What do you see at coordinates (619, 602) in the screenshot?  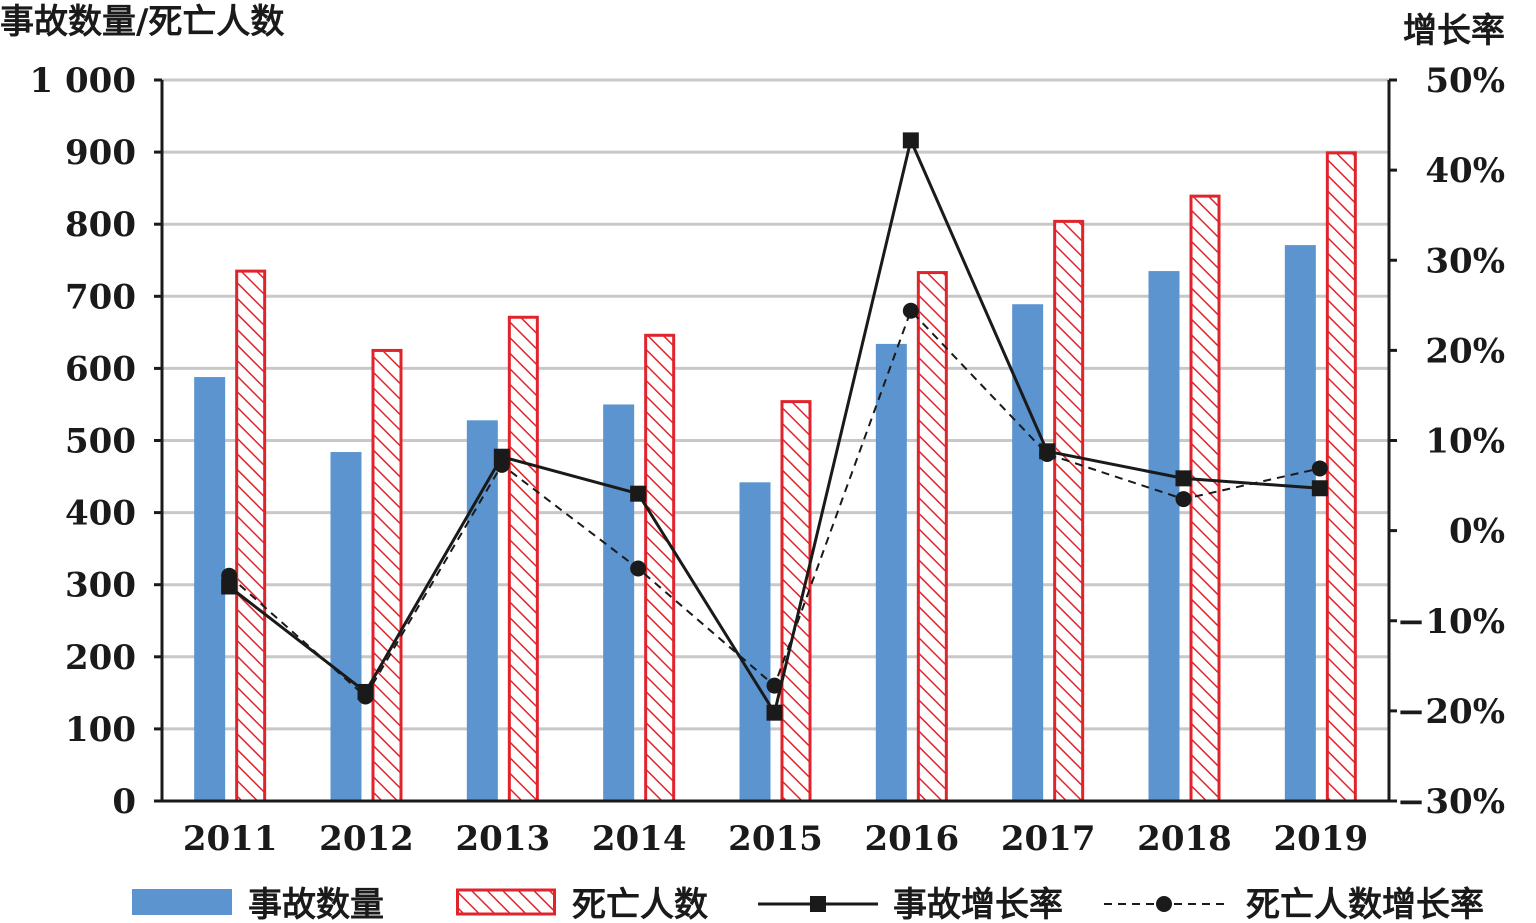 I see `bar-0-2014` at bounding box center [619, 602].